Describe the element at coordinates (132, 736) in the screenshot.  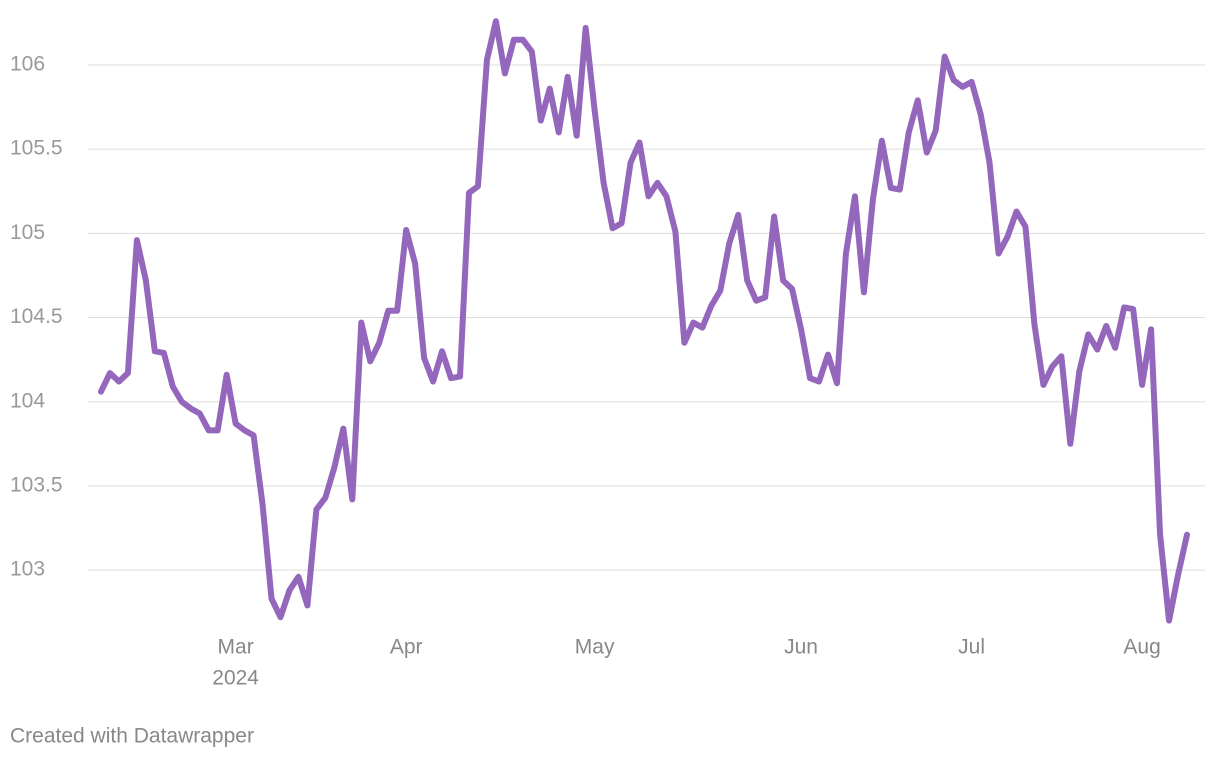
I see `credit: Created with Datawrapper` at that location.